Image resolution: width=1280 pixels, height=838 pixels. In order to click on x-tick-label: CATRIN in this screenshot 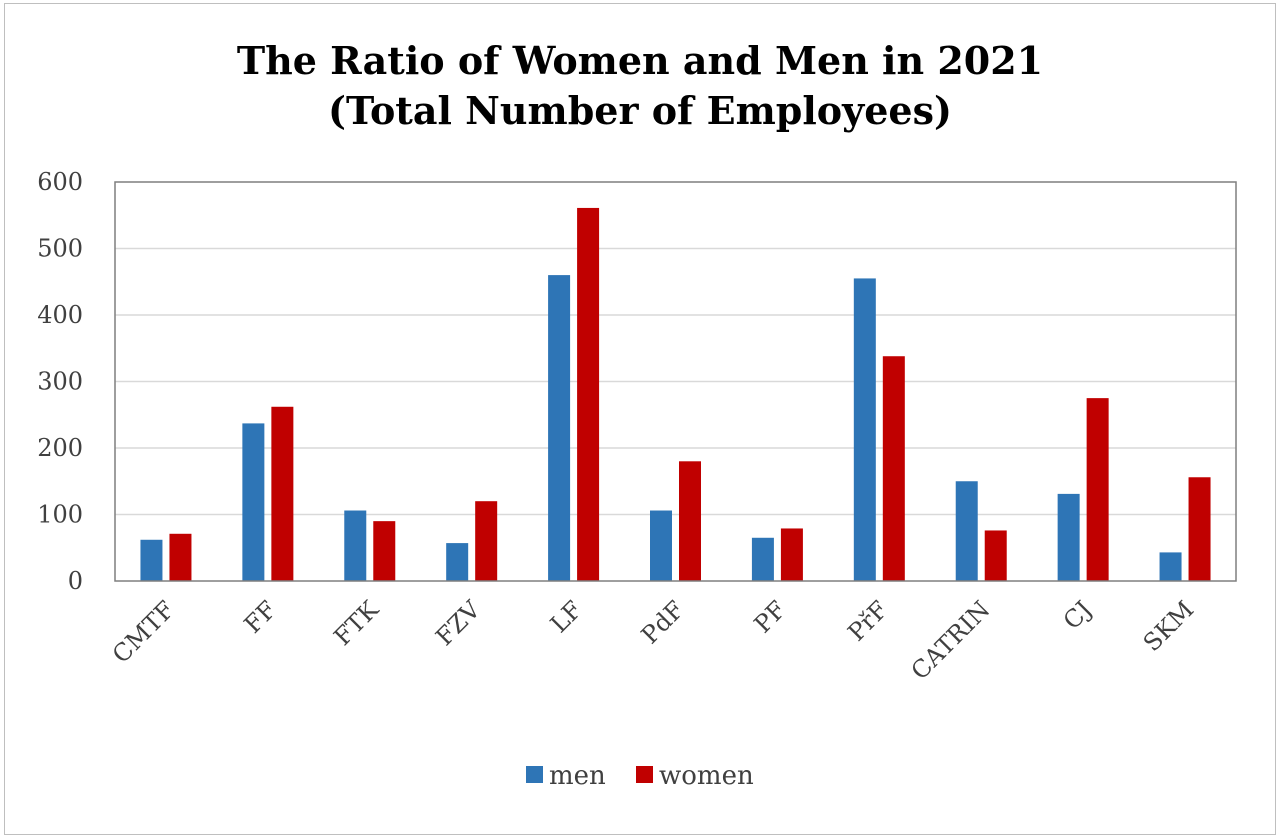, I will do `click(951, 640)`.